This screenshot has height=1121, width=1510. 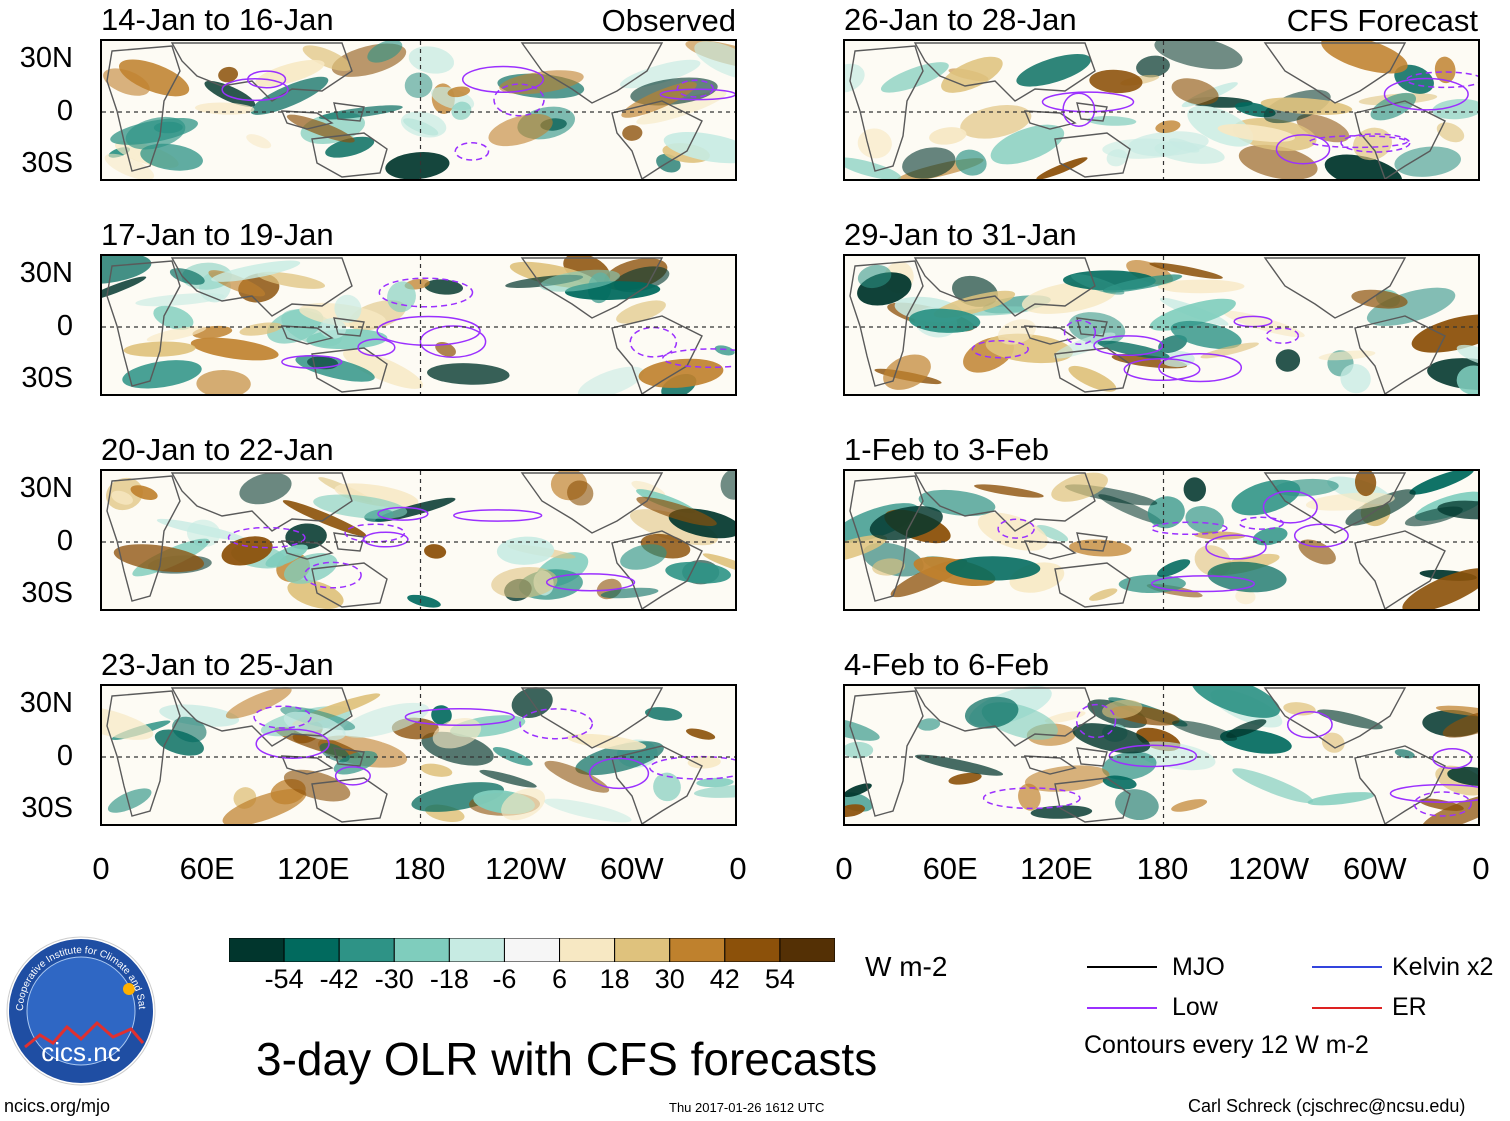 I want to click on colorbar-label: -54, so click(x=284, y=979).